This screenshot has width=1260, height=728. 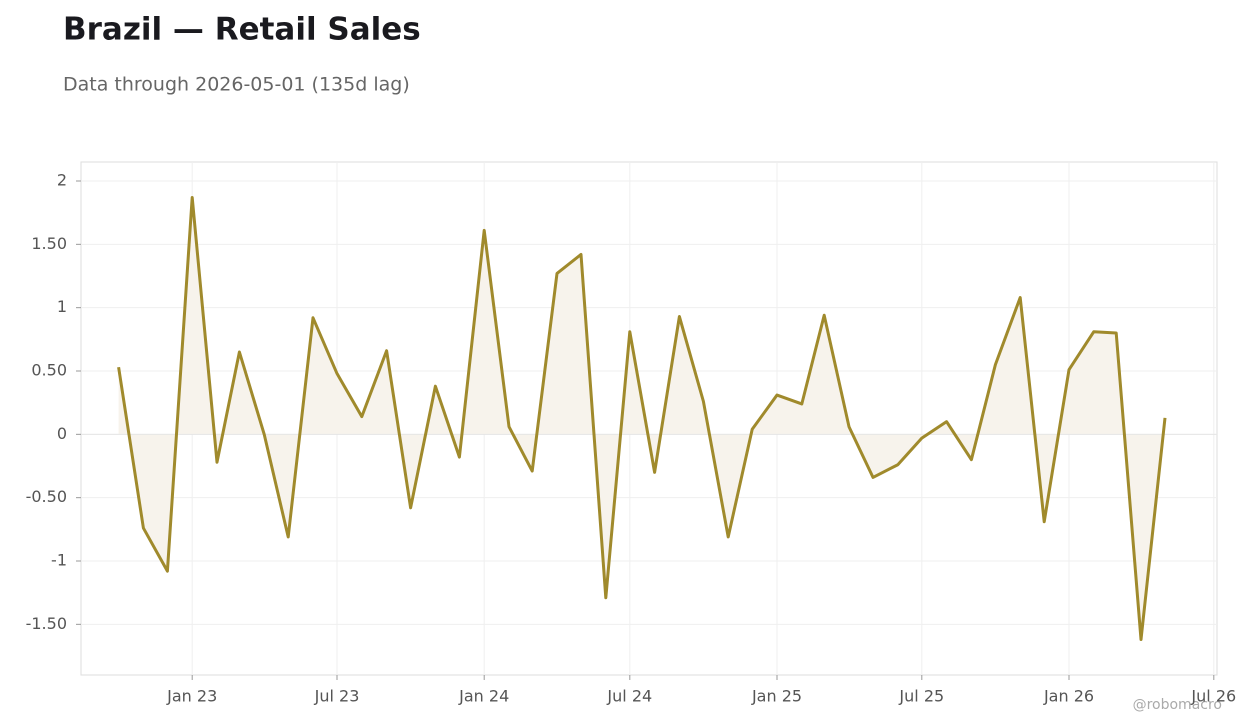 I want to click on x-tick-label: Jan 24, so click(x=483, y=696).